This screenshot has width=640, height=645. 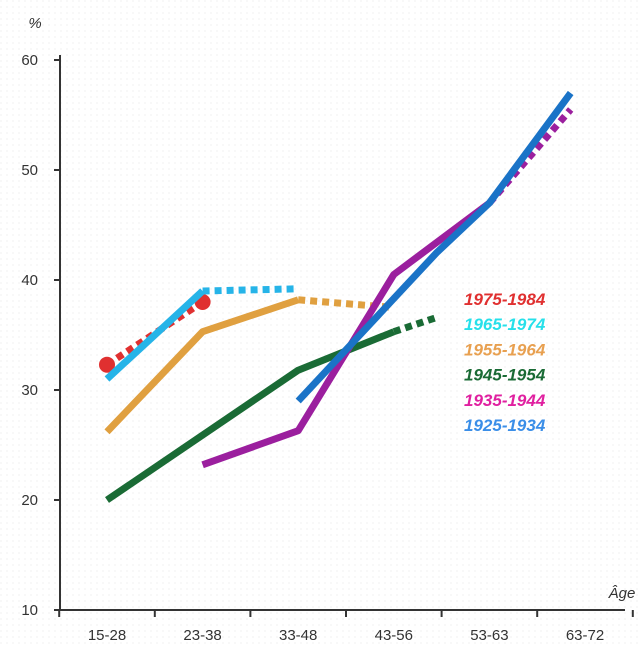 I want to click on series-projection-1945-1954, so click(x=415, y=325).